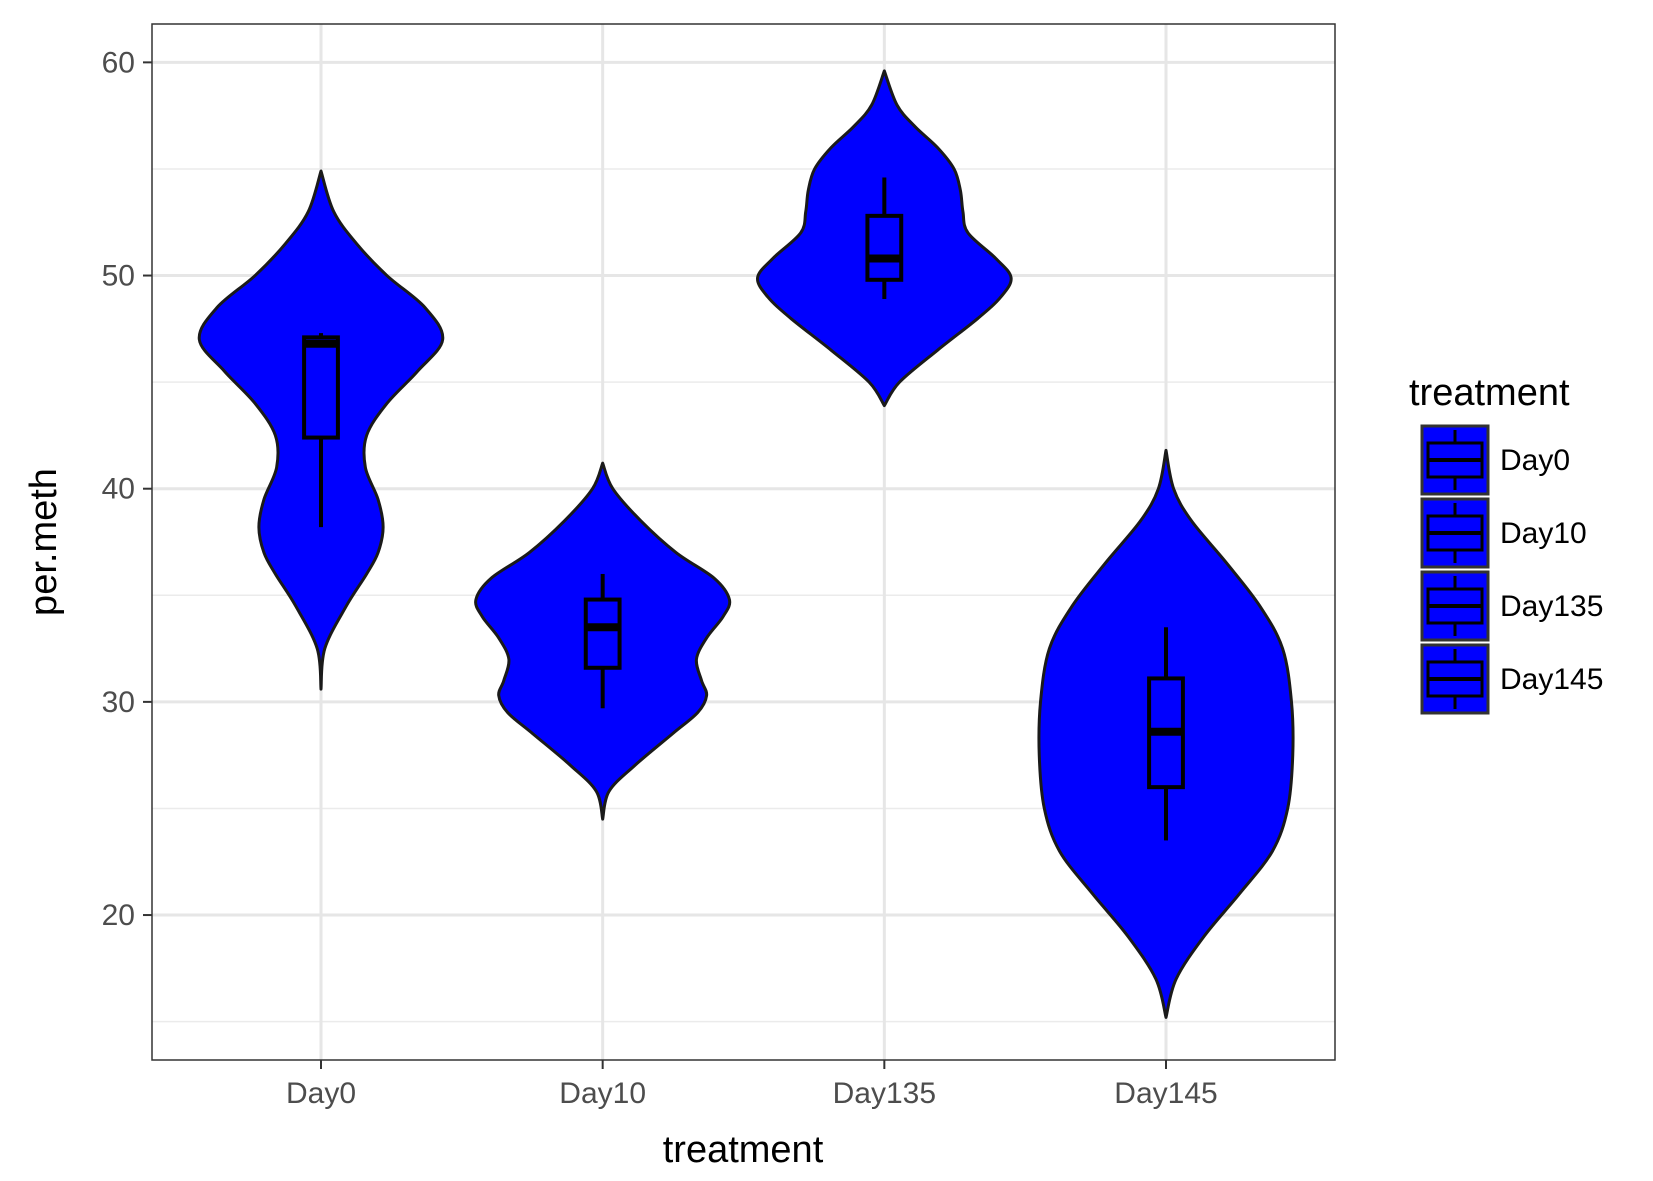 Image resolution: width=1653 pixels, height=1181 pixels. I want to click on boxplot-Day145, so click(1166, 734).